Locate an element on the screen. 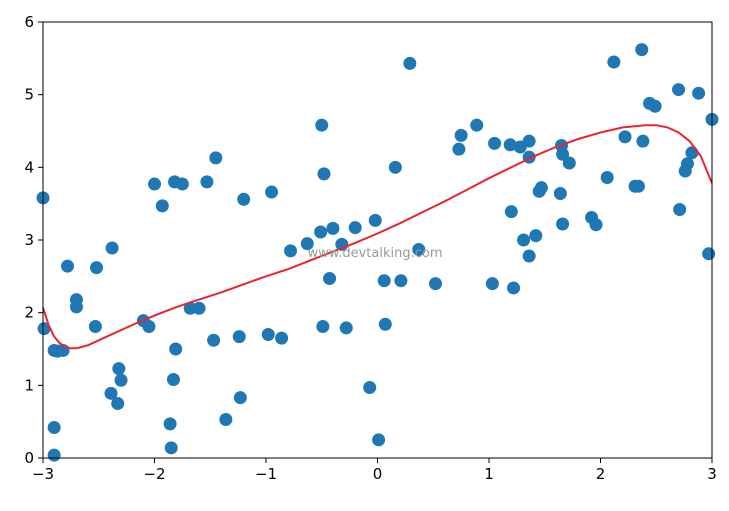 This screenshot has height=511, width=729. y-tick-label: 3 is located at coordinates (29, 240).